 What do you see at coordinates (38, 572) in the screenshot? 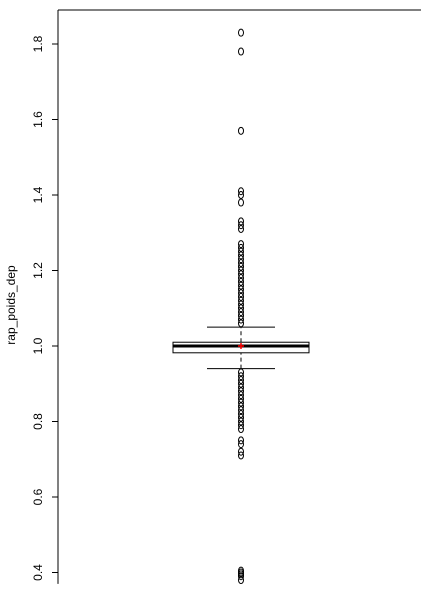
I see `y-tick-label: 0.4` at bounding box center [38, 572].